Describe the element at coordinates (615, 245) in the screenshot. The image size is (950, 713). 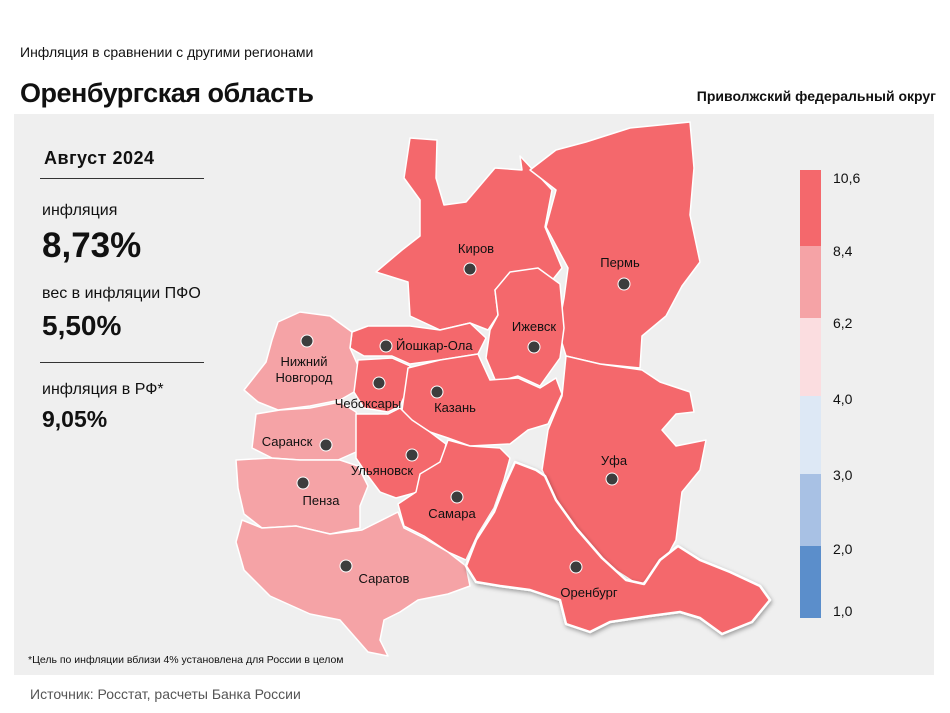
I see `region-perm` at that location.